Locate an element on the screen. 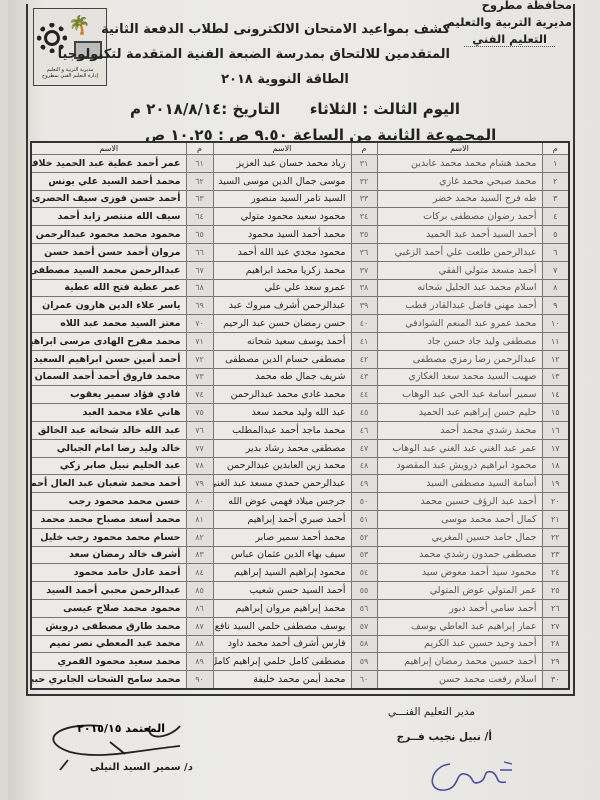 Image resolution: width=600 pixels, height=800 pixels. student-name: زياد محمد حسان عبد العزيز is located at coordinates (282, 163).